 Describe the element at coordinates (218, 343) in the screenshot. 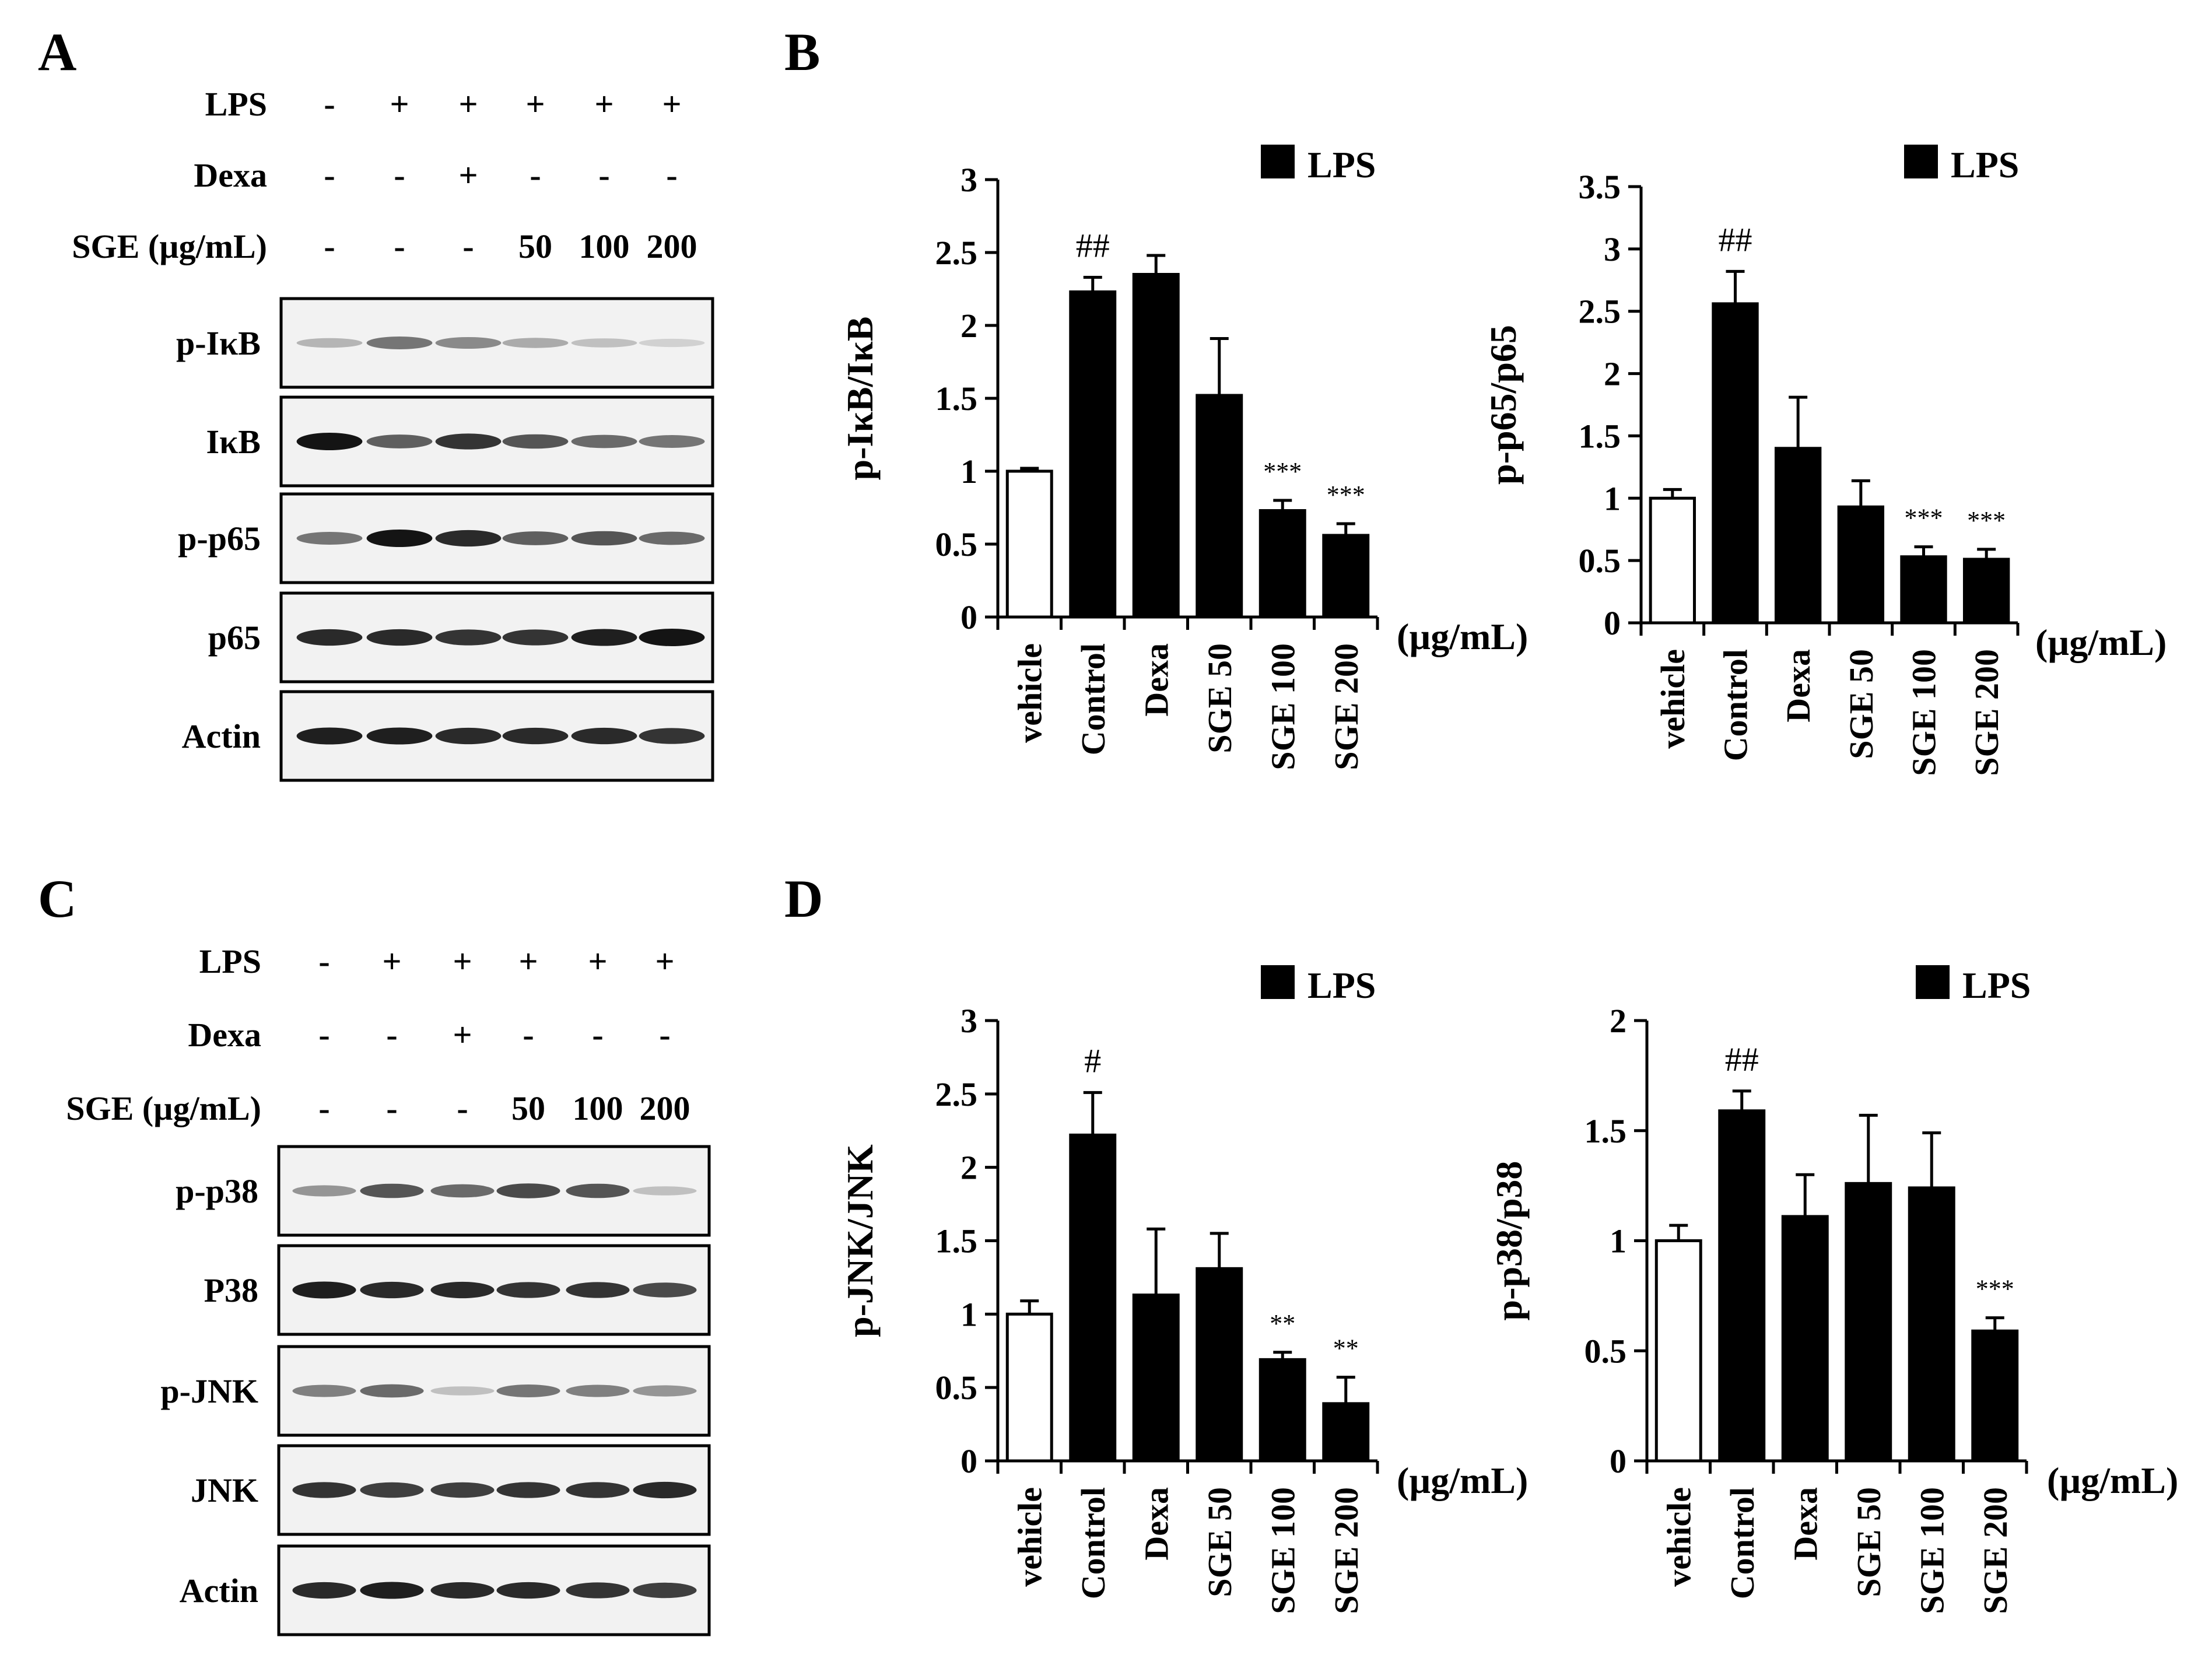

I see `blot-label: p-IκB` at that location.